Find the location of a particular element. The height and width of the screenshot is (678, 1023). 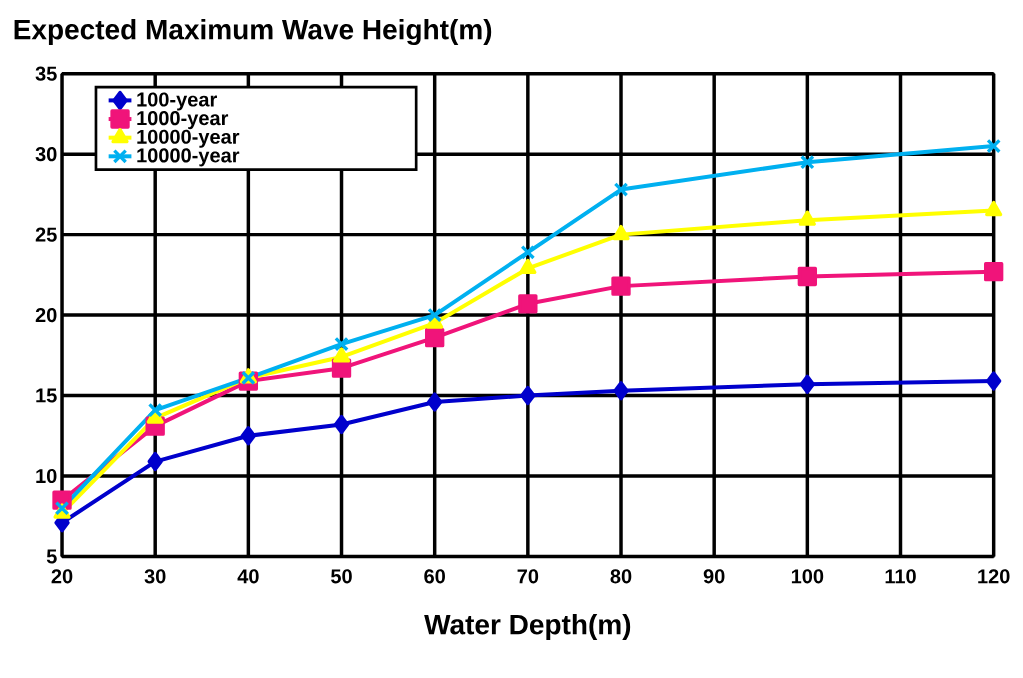

x-axis-title: Water Depth(m) is located at coordinates (527, 627).